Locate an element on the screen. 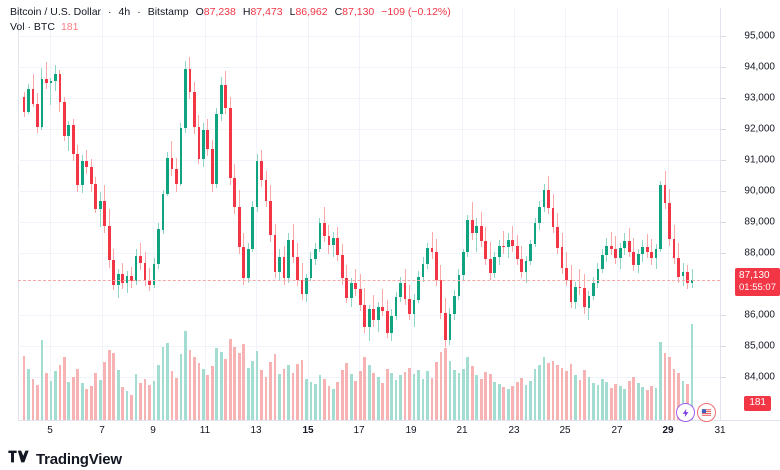 This screenshot has width=780, height=470. time-axis-label: 7 is located at coordinates (102, 430).